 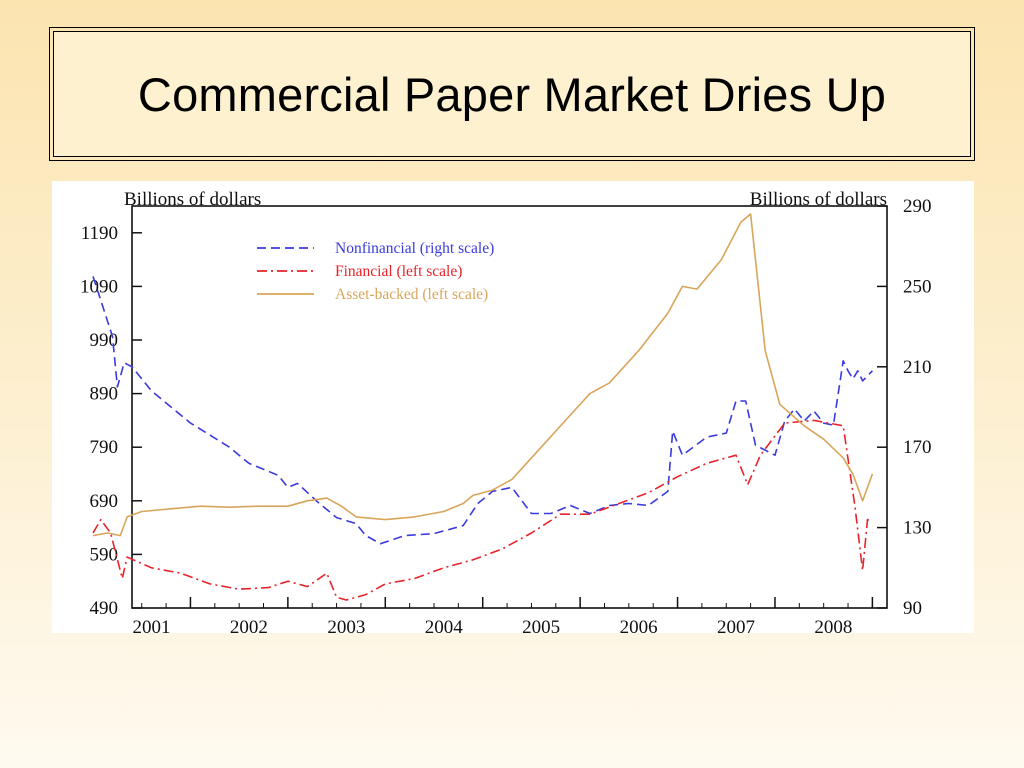 I want to click on legend-entry: Asset-backed (left scale), so click(x=411, y=294).